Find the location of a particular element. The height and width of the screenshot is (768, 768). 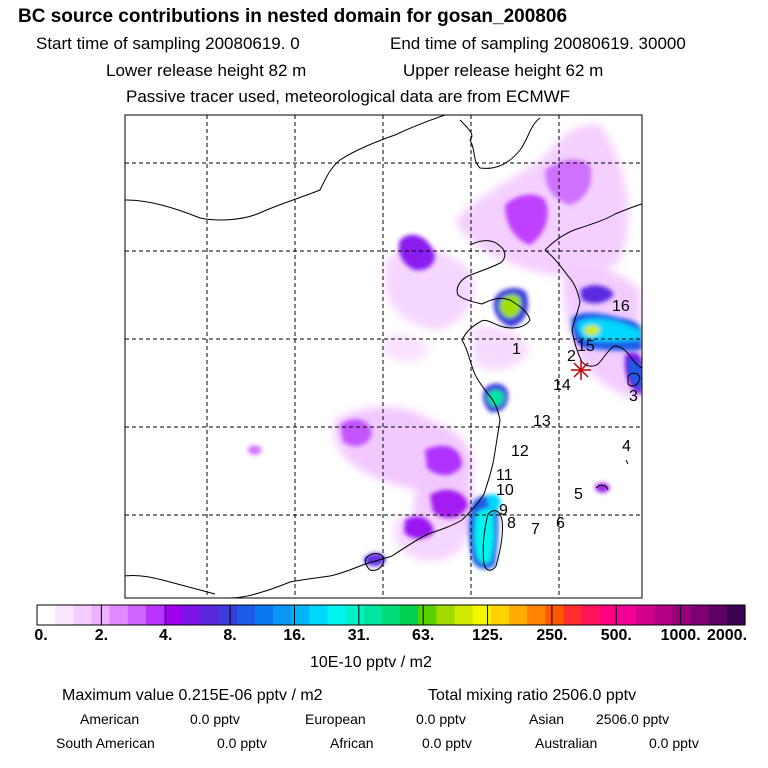

source-region-label-6: 6 is located at coordinates (560, 523).